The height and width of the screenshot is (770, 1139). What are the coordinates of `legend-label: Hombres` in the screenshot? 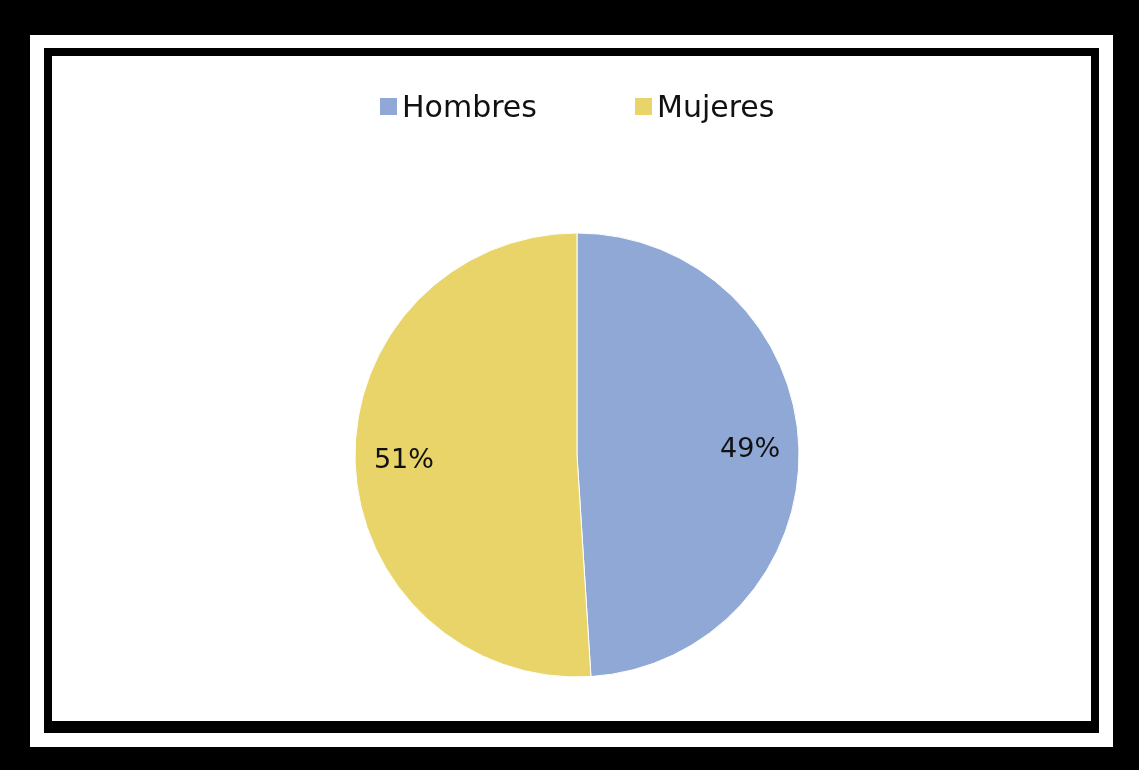 It's located at (469, 106).